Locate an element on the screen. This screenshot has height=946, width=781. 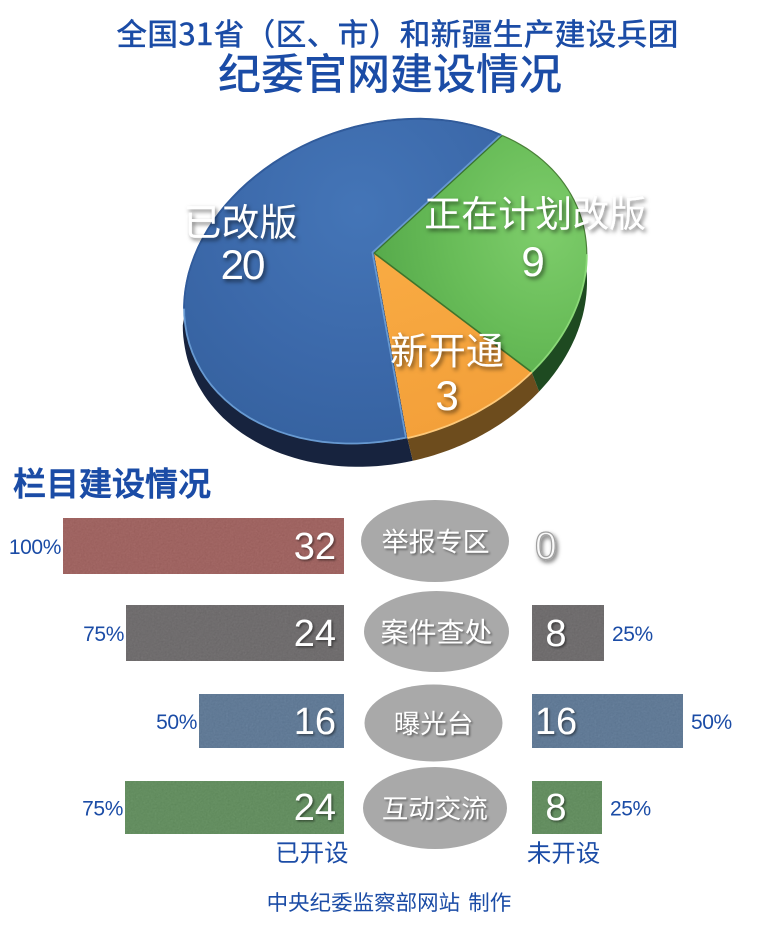
svg-text: 3 is located at coordinates (446, 395).